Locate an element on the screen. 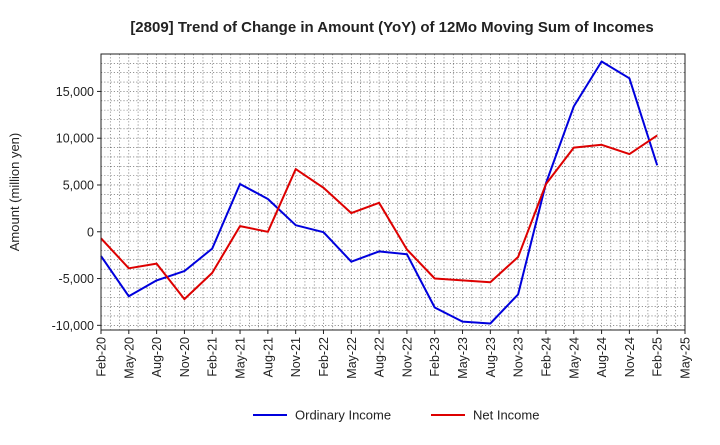  x-tick-label: Feb-21 is located at coordinates (213, 357).